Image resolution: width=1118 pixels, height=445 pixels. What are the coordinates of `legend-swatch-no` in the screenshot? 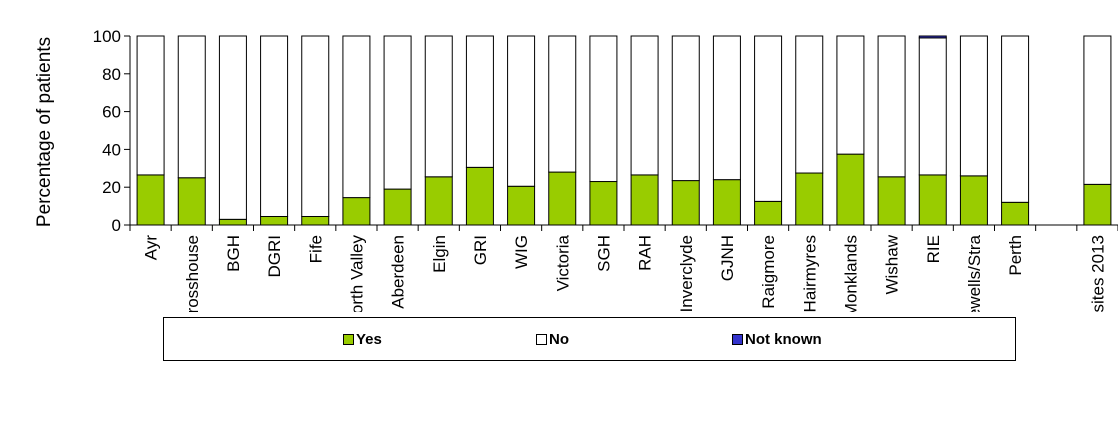 It's located at (541, 339).